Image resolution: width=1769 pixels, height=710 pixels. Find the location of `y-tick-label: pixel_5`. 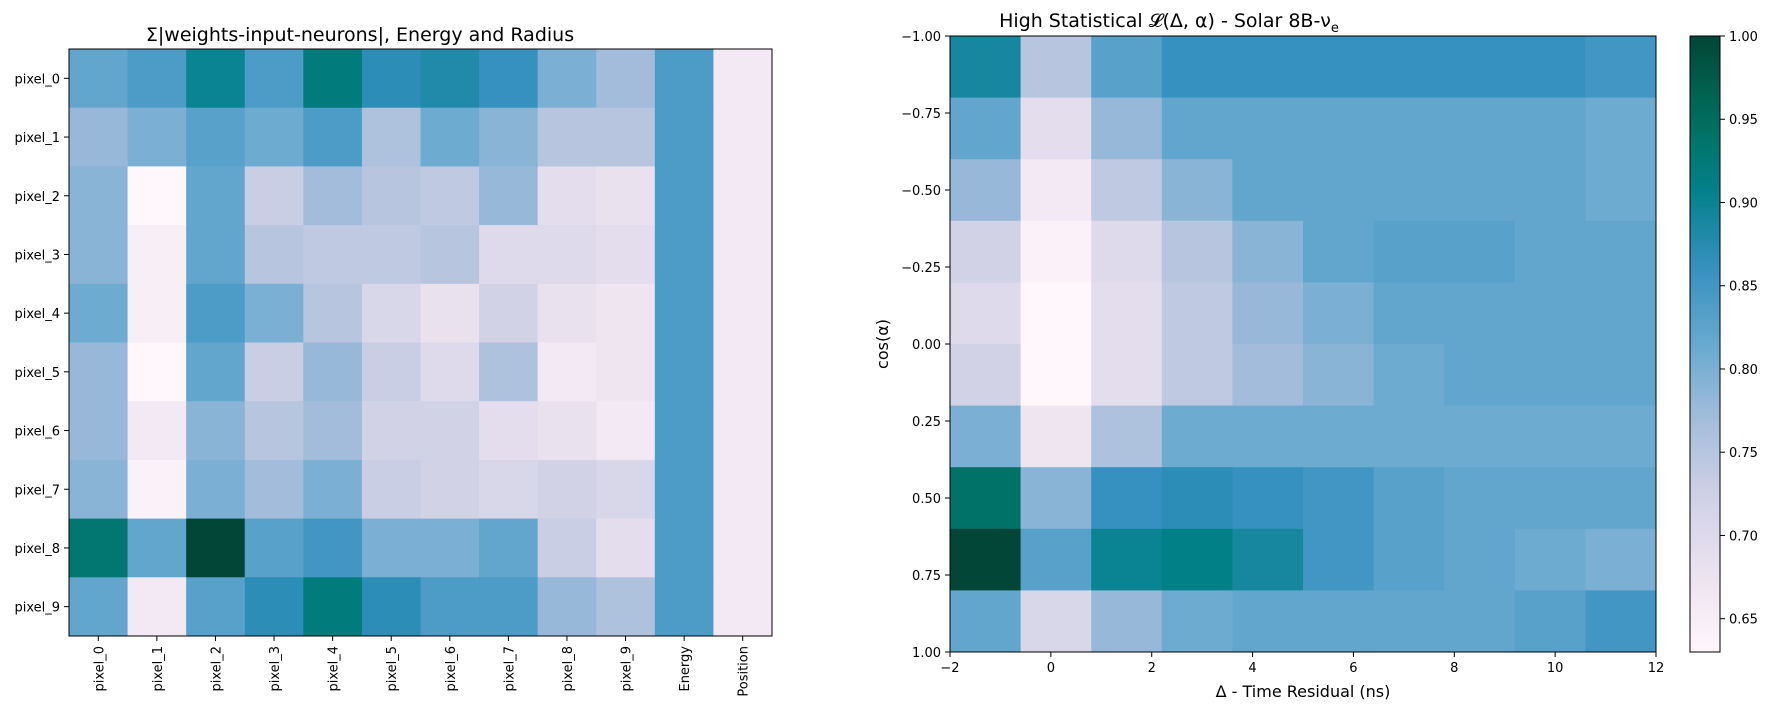

y-tick-label: pixel_5 is located at coordinates (37, 373).